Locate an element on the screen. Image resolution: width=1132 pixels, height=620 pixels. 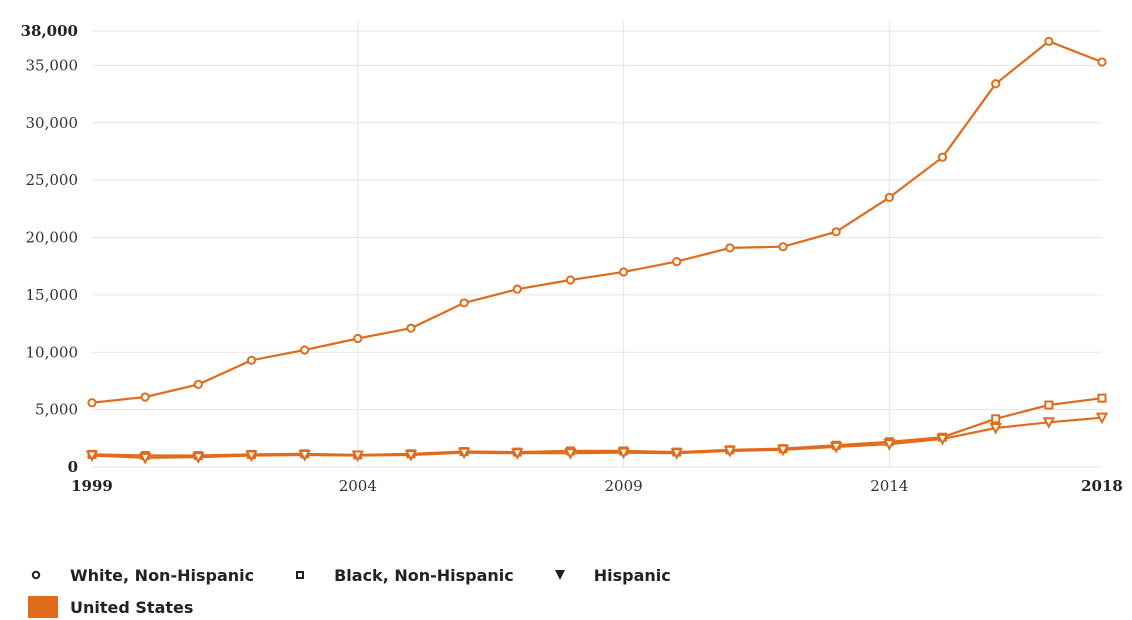
y-tick-label: 10,000 is located at coordinates (52, 352).